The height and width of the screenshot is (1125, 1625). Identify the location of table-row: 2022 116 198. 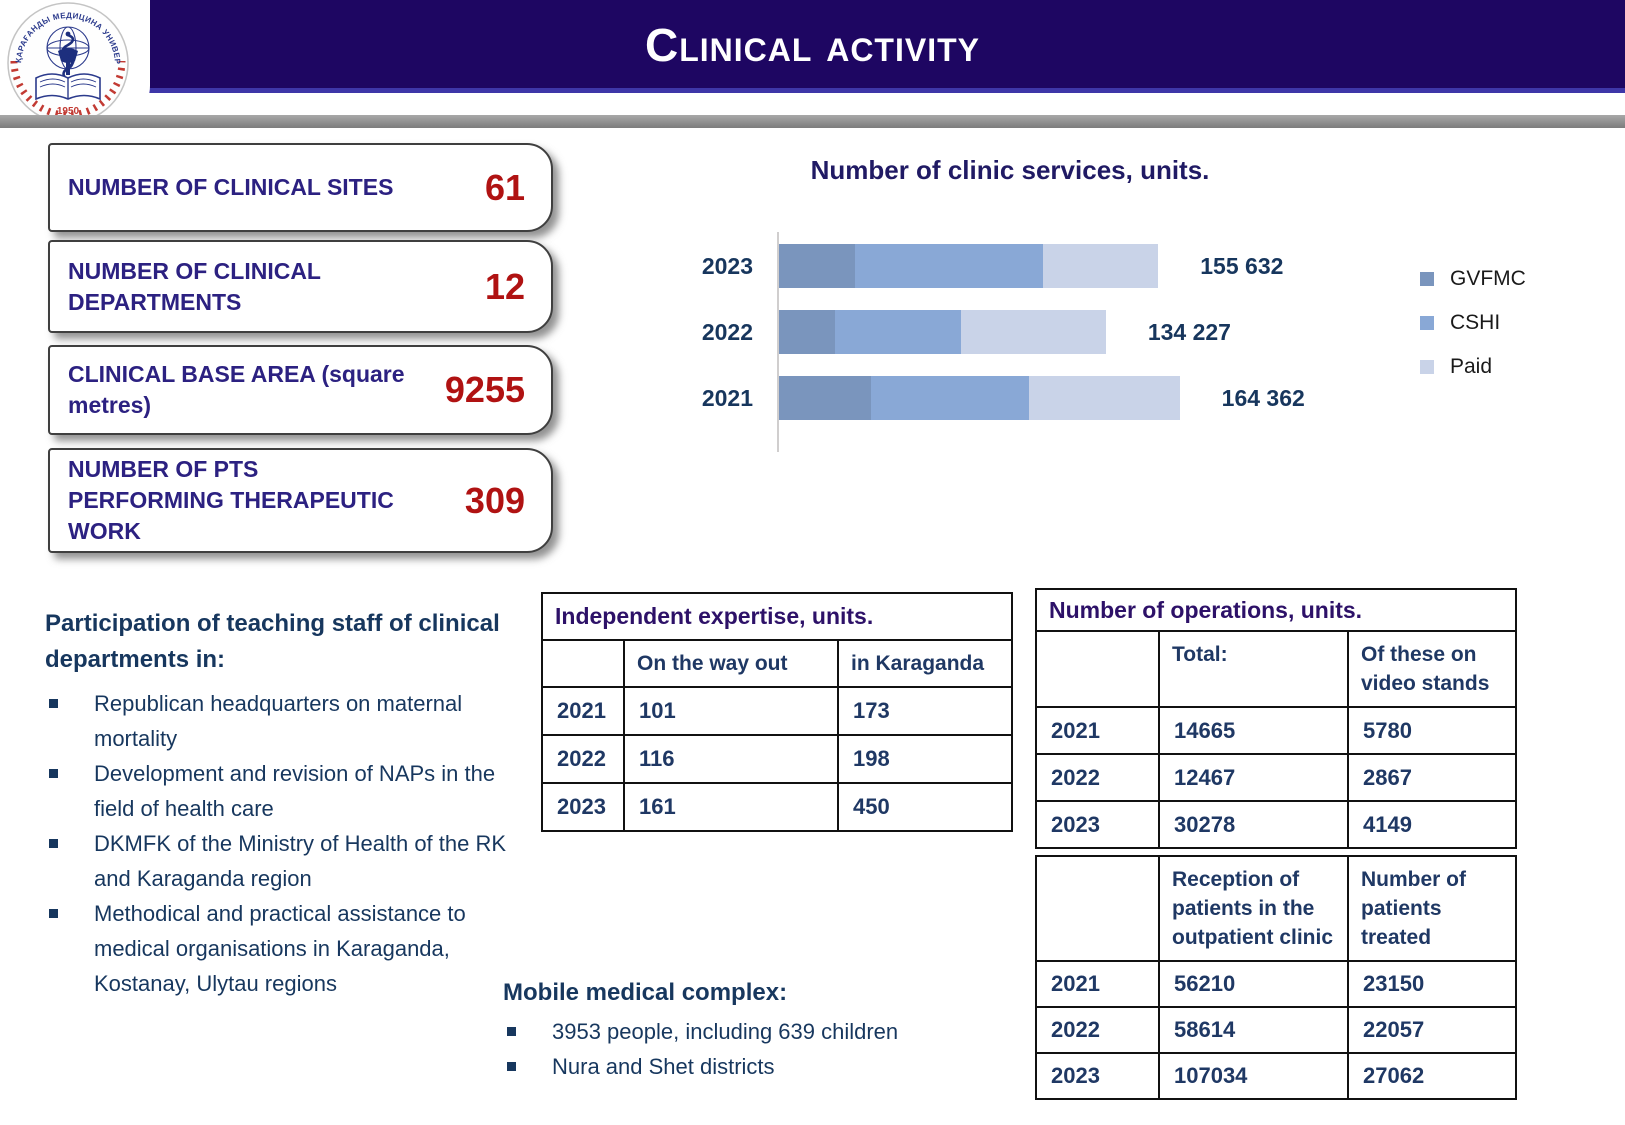
(777, 759).